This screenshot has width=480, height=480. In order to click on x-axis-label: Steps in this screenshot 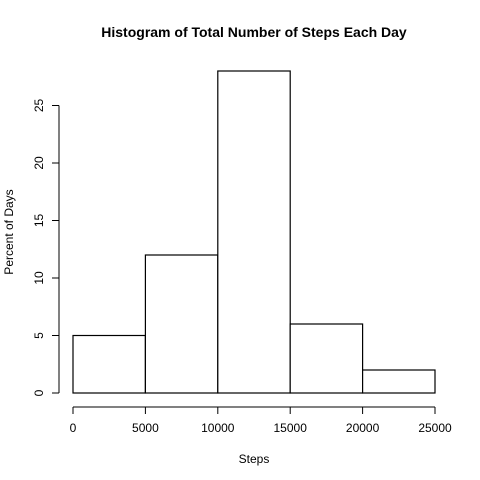, I will do `click(254, 459)`.